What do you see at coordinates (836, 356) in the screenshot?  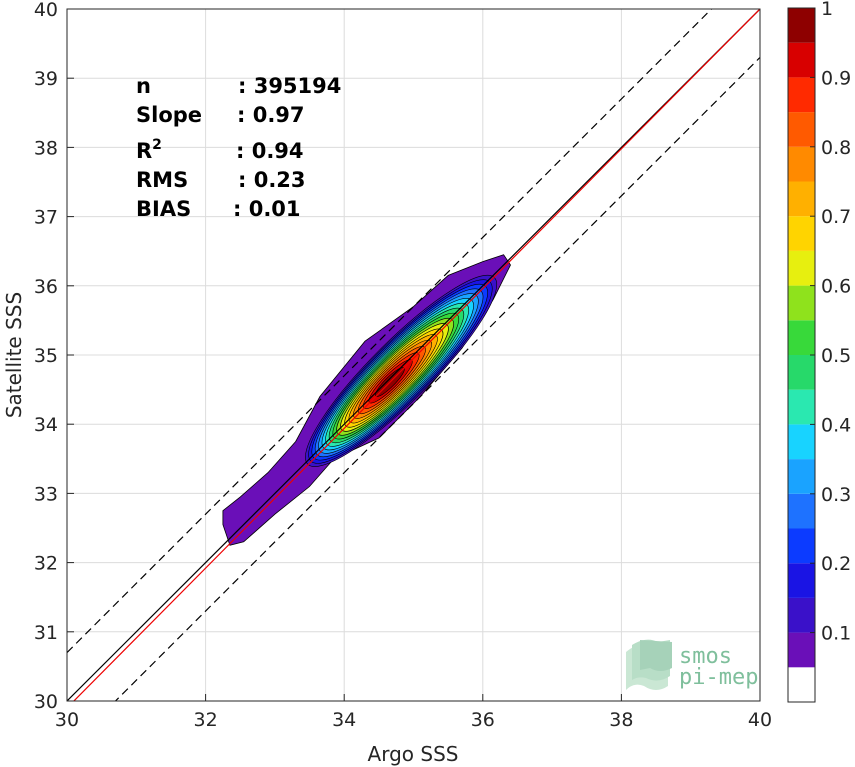 I see `colorbar-tick-label: 0.5` at bounding box center [836, 356].